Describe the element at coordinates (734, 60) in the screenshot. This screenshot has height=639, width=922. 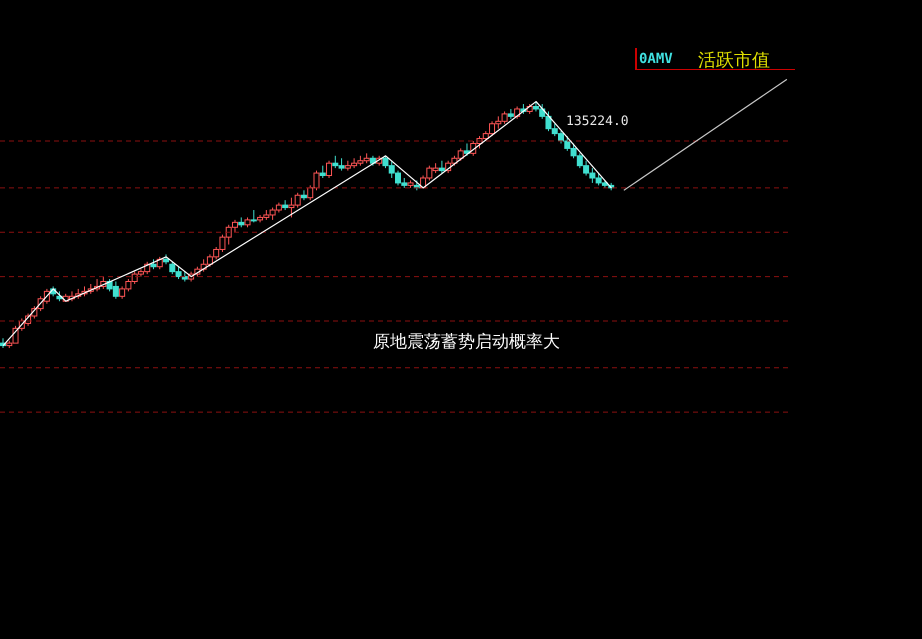
I see `text: 活跃市值` at that location.